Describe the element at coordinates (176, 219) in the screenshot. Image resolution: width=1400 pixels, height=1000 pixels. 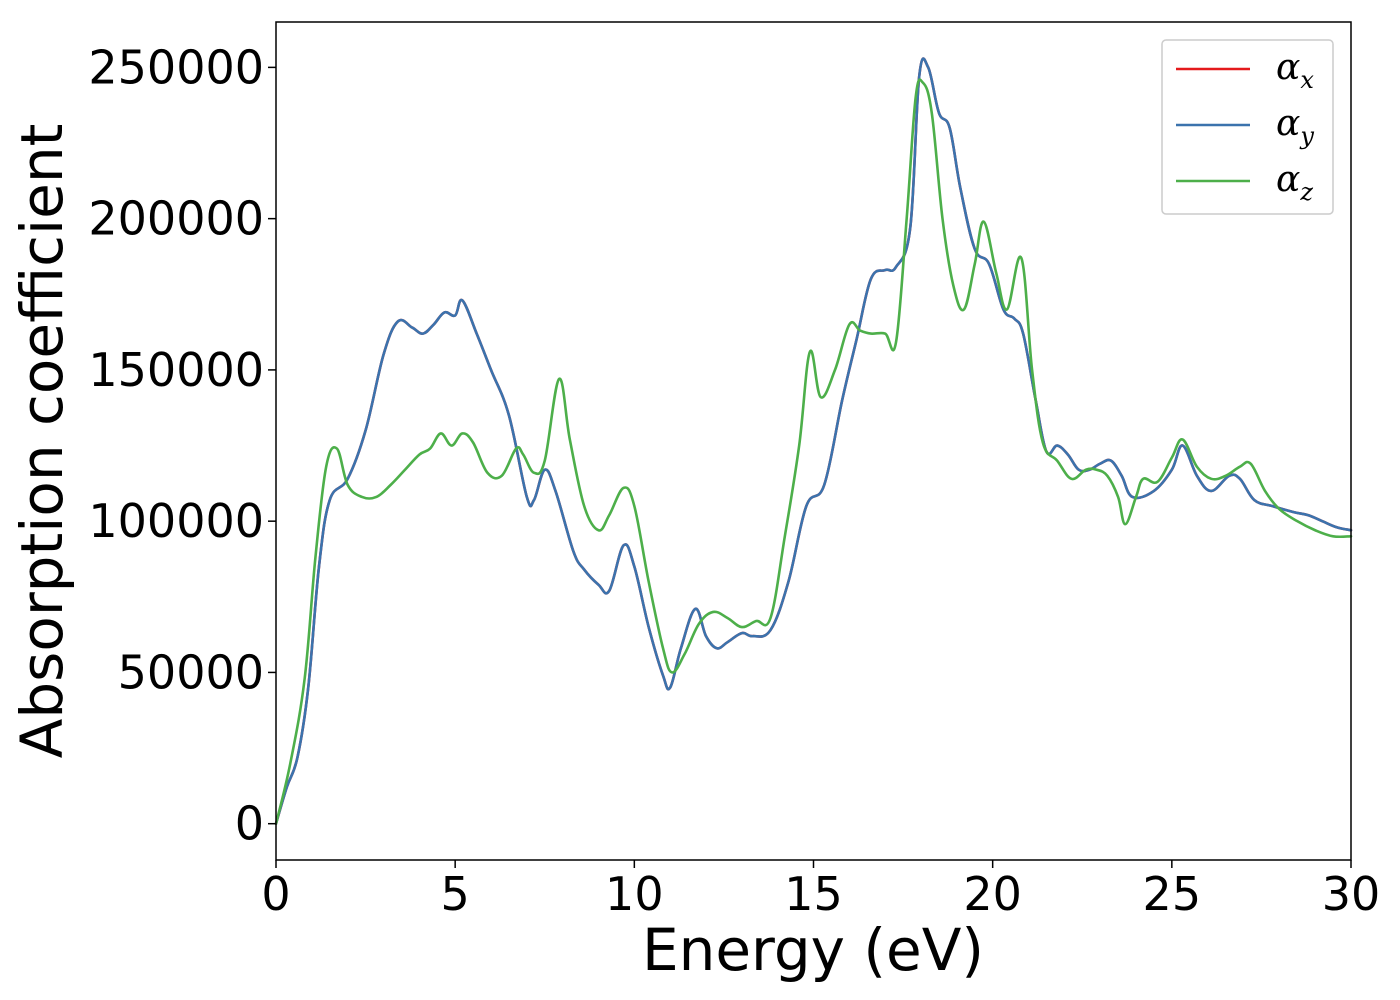
I see `y-tick-label: 200000` at that location.